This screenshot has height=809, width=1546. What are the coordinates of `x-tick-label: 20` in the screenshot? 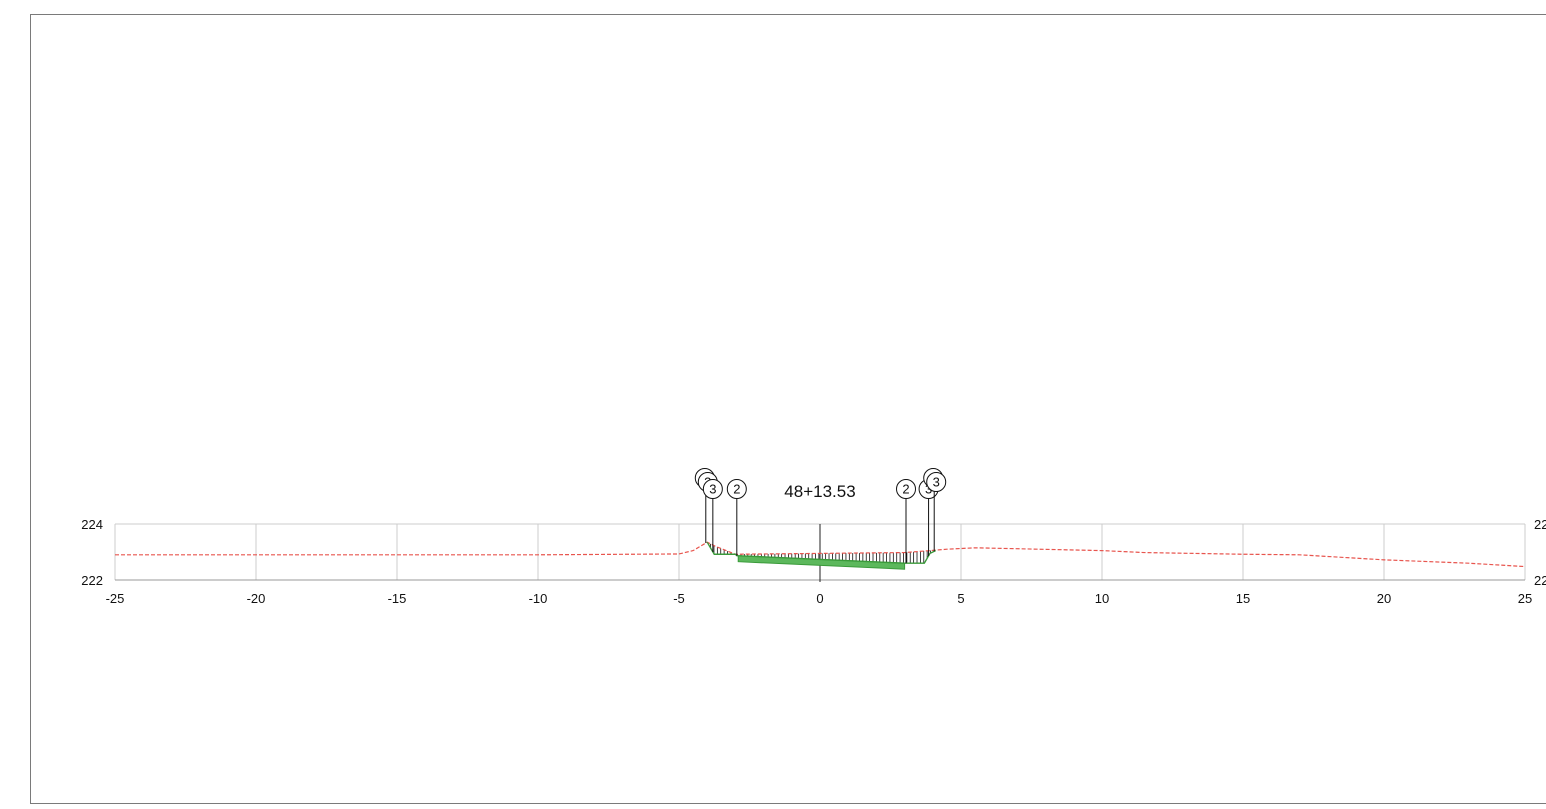 It's located at (1384, 598).